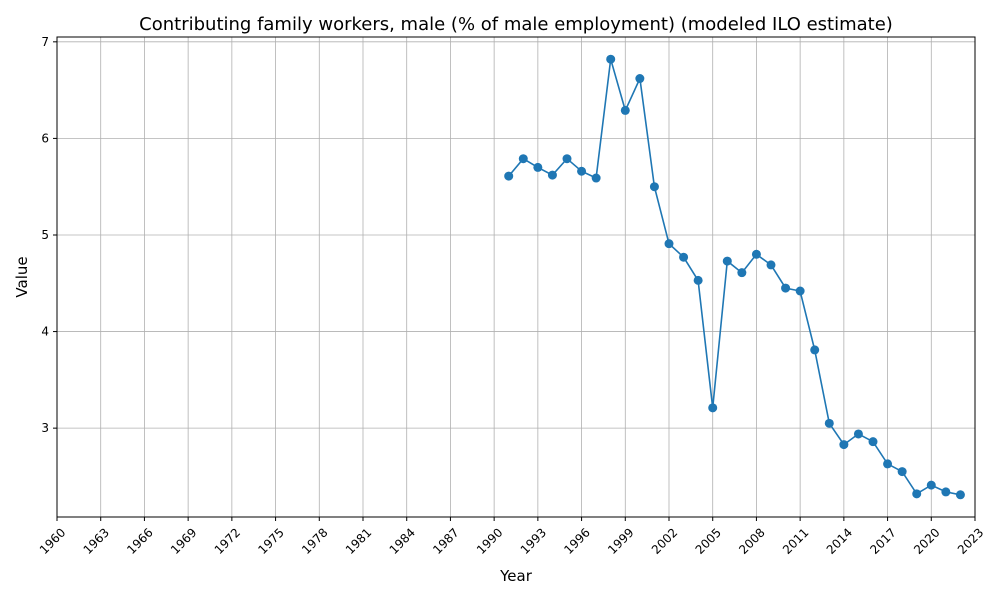 The width and height of the screenshot is (1000, 600). What do you see at coordinates (533, 540) in the screenshot?
I see `x-tick-label: 1993` at bounding box center [533, 540].